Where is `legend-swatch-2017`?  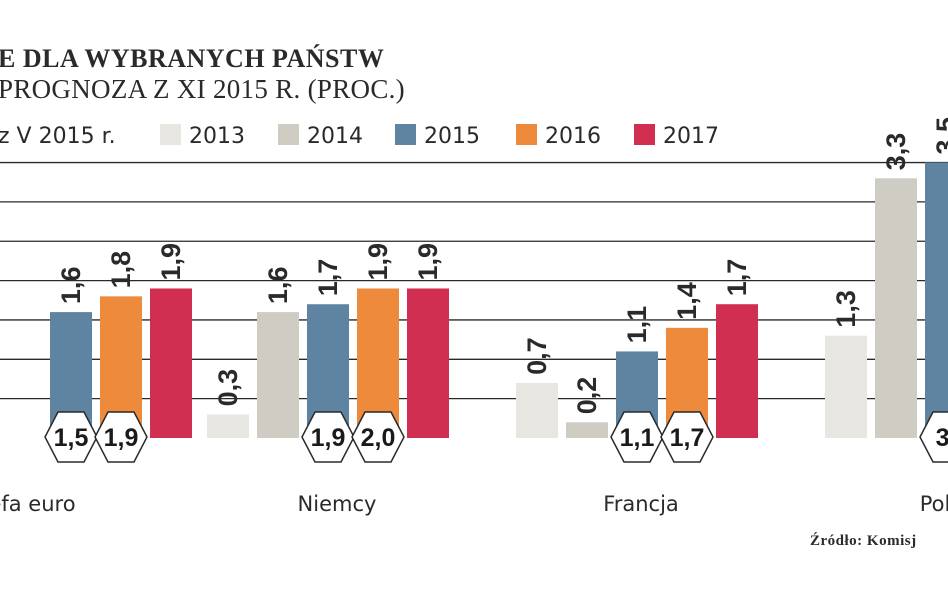
legend-swatch-2017 is located at coordinates (644, 134).